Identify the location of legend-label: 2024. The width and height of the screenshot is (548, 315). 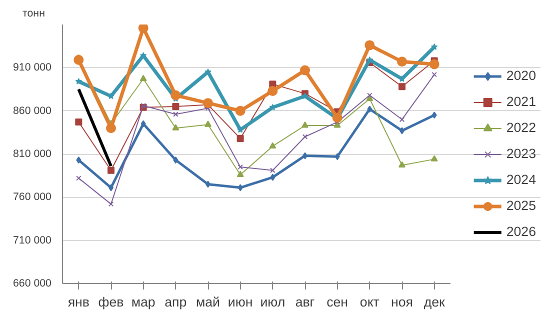
(521, 179).